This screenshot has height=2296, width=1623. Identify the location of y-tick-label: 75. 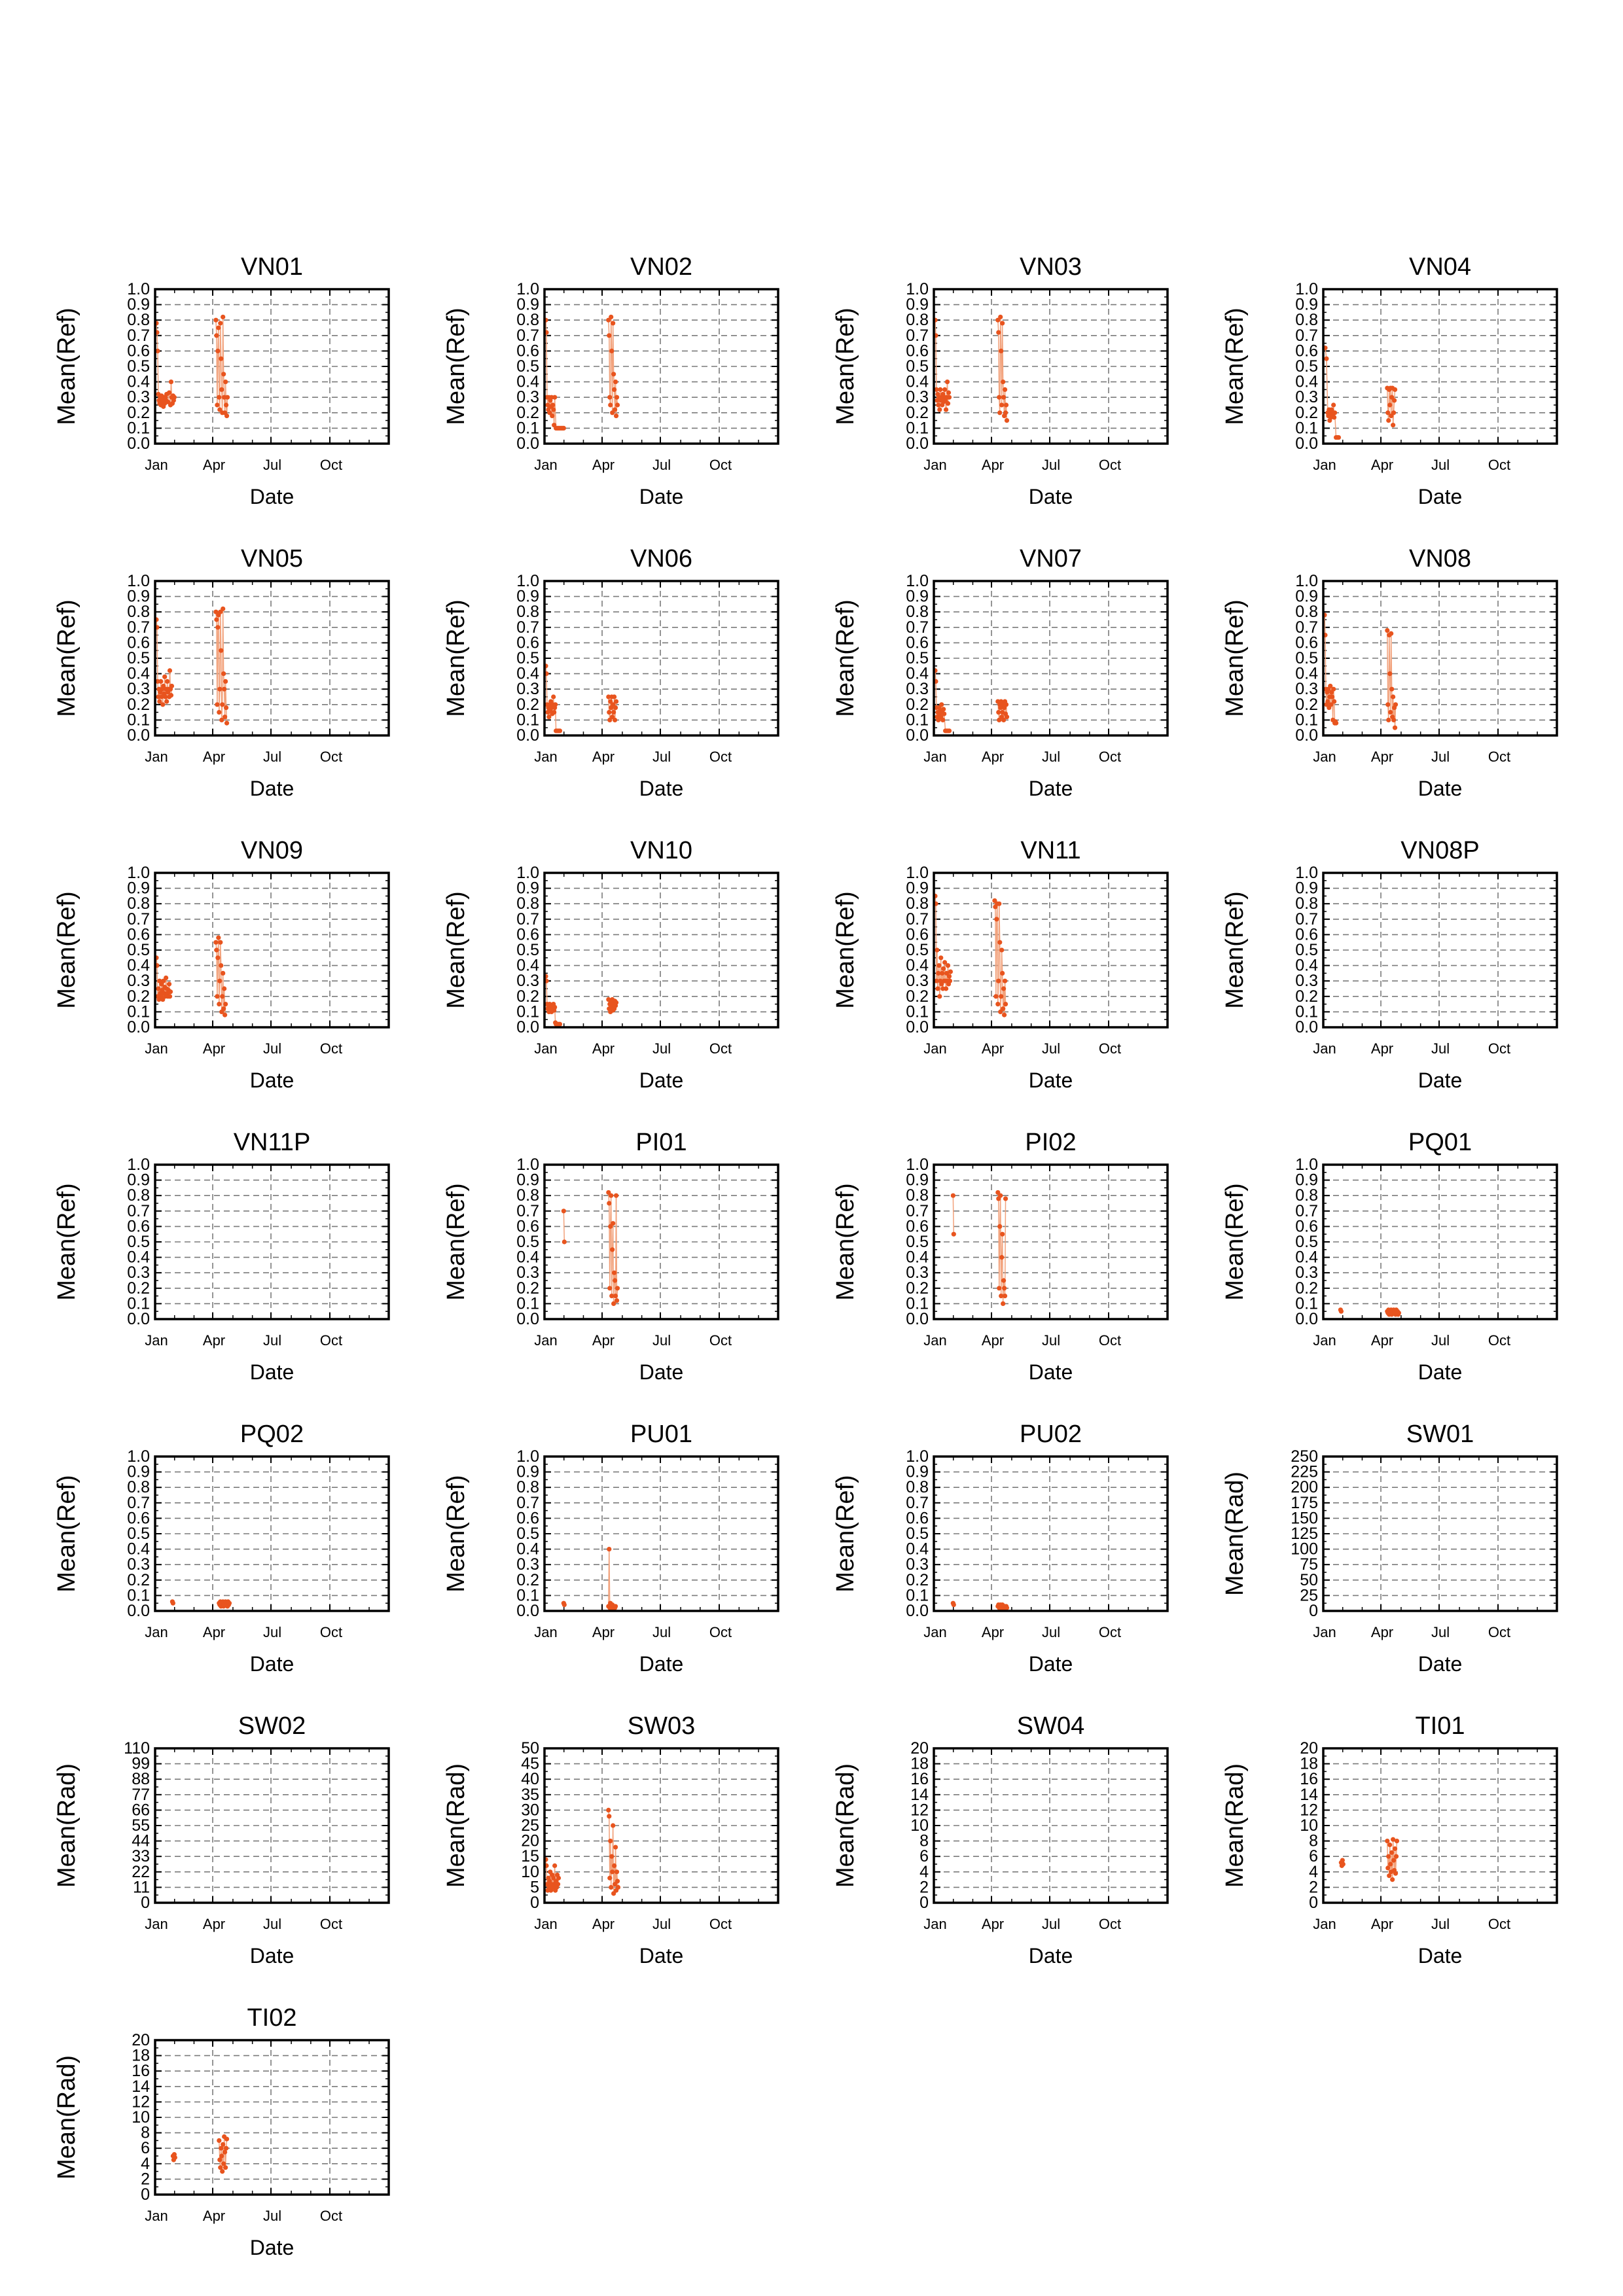
(1309, 1564).